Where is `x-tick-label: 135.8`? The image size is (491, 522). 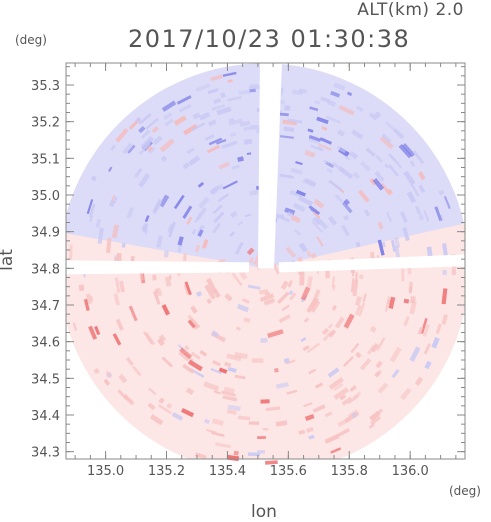 x-tick-label: 135.8 is located at coordinates (349, 471).